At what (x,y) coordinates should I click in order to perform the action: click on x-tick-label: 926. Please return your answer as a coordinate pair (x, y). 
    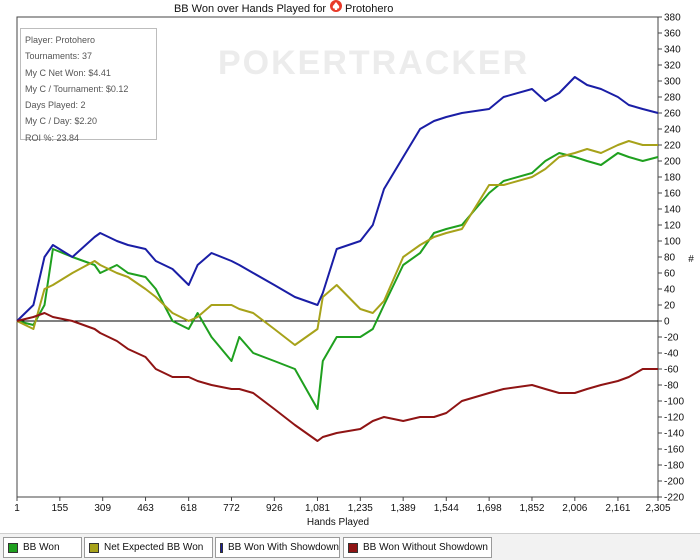
    Looking at the image, I should click on (274, 508).